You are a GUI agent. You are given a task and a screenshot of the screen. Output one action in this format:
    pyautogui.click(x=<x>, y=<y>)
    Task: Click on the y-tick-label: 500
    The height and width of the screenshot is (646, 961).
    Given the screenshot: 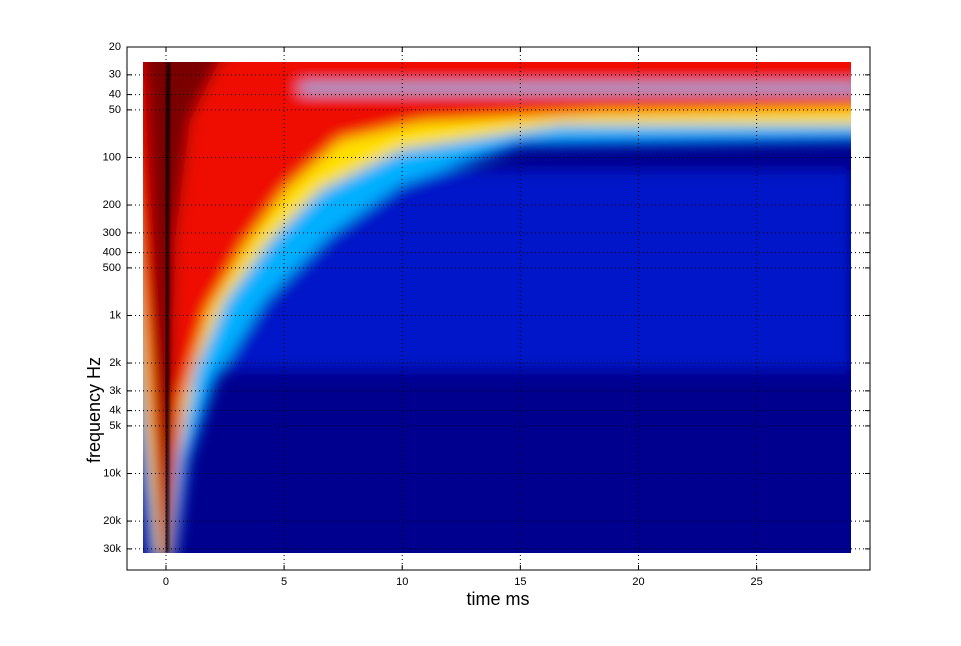 What is the action you would take?
    pyautogui.click(x=112, y=268)
    